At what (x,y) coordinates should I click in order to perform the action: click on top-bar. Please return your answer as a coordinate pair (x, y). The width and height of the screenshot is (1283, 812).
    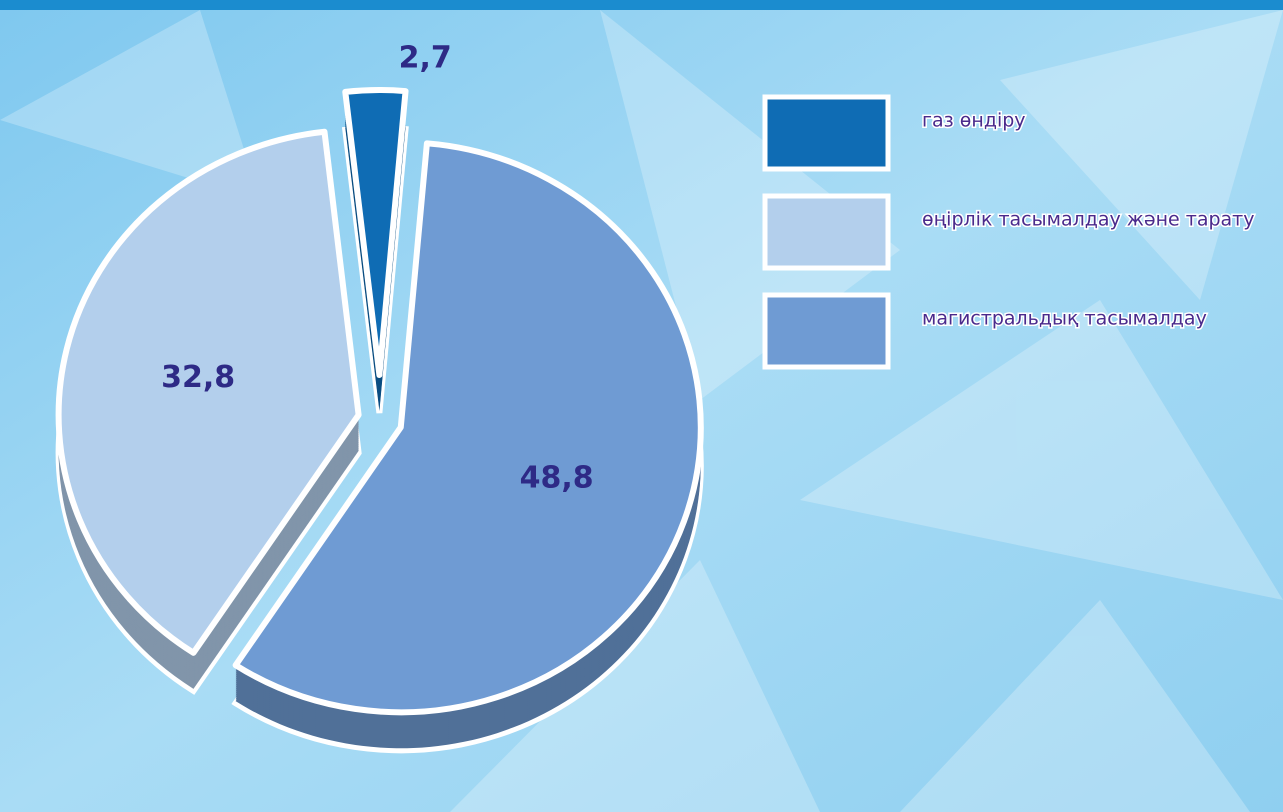
    Looking at the image, I should click on (641, 5).